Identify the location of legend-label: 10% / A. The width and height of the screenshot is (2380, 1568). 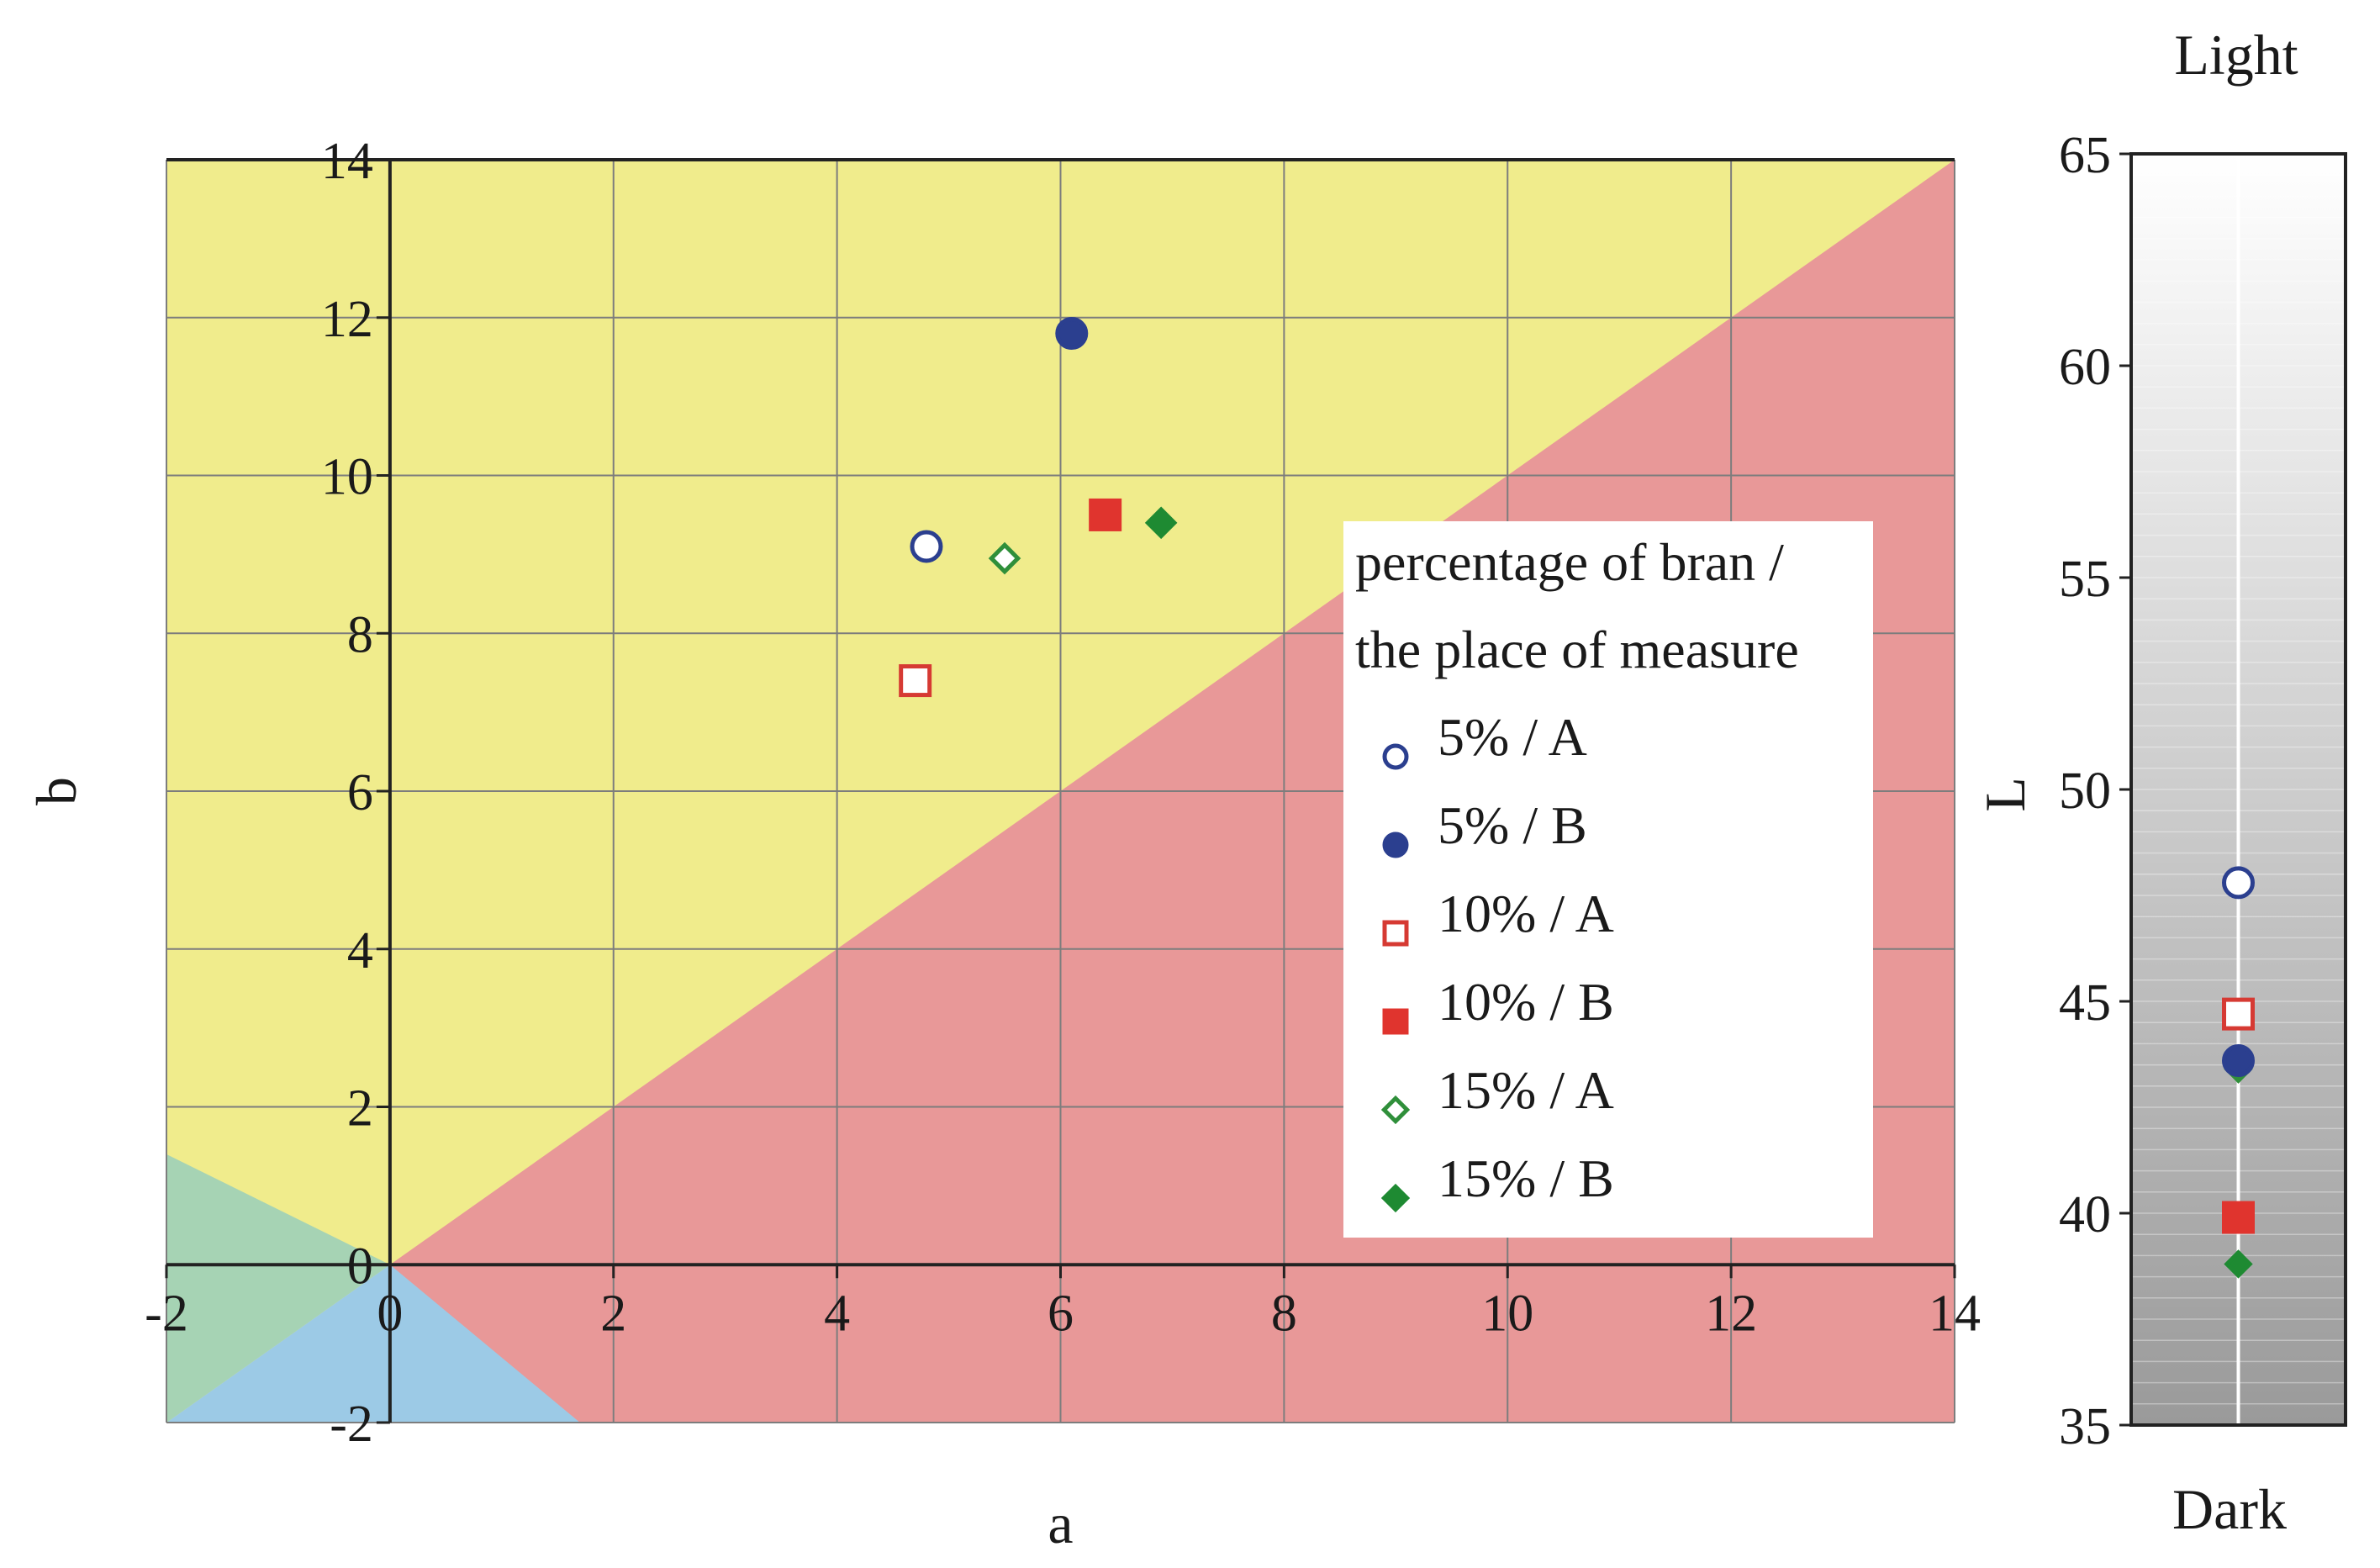
(1526, 914).